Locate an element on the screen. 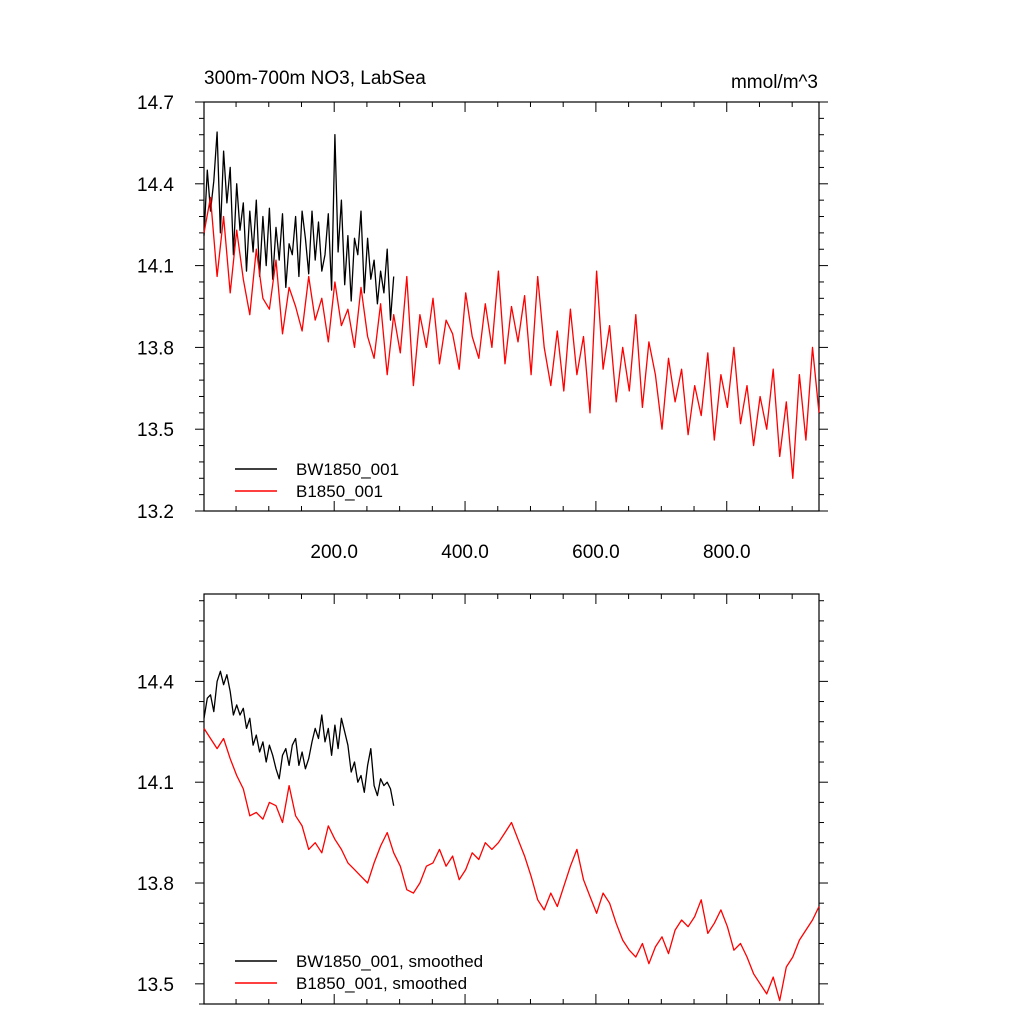 The height and width of the screenshot is (1024, 1024). chart-title: 300m-700m NO3, LabSea is located at coordinates (315, 78).